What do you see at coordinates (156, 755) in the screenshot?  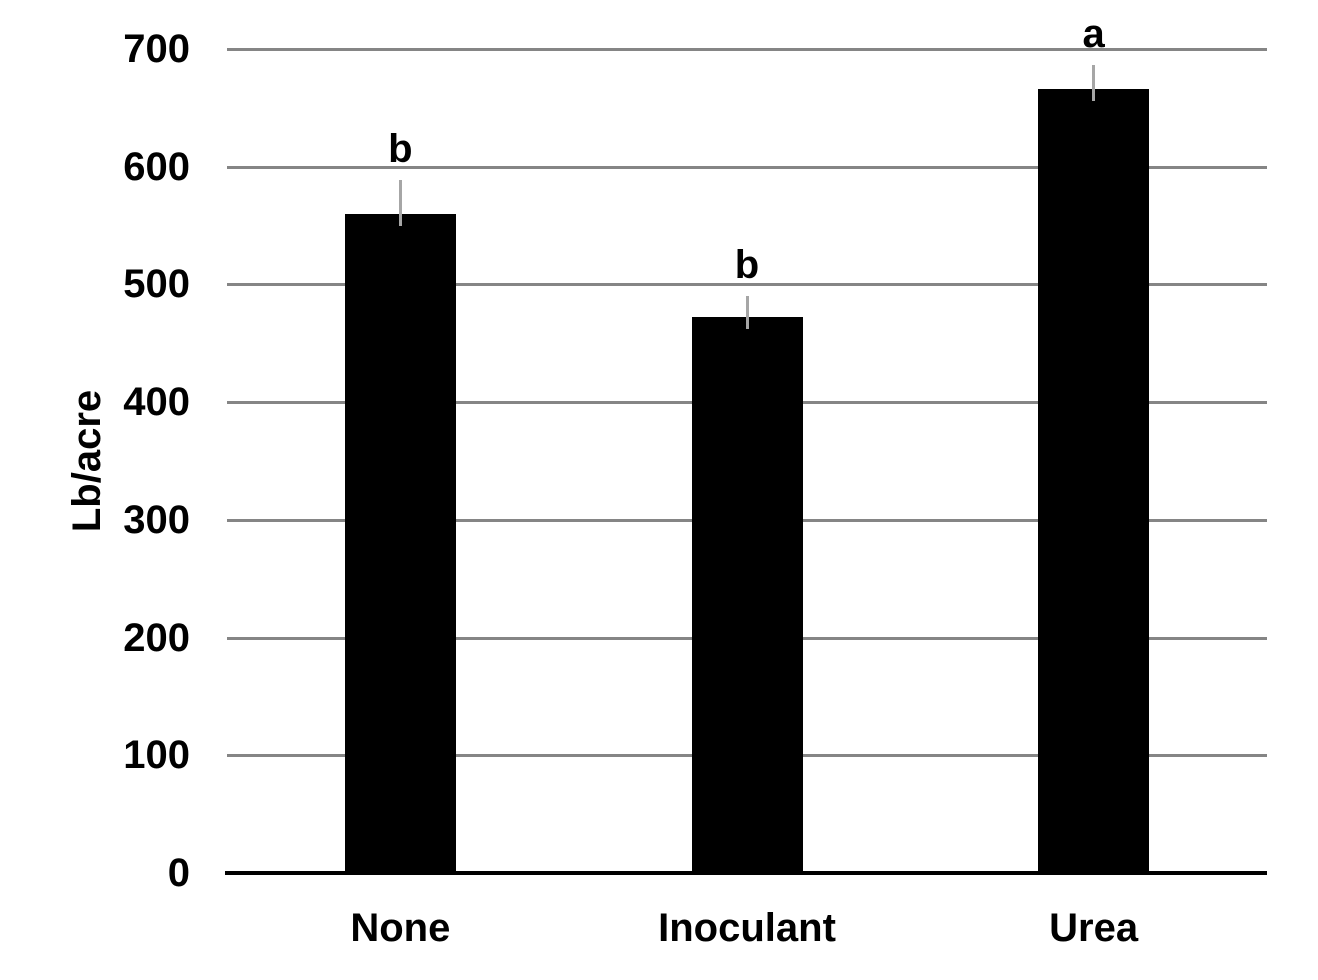 I see `y-tick-label: 100` at bounding box center [156, 755].